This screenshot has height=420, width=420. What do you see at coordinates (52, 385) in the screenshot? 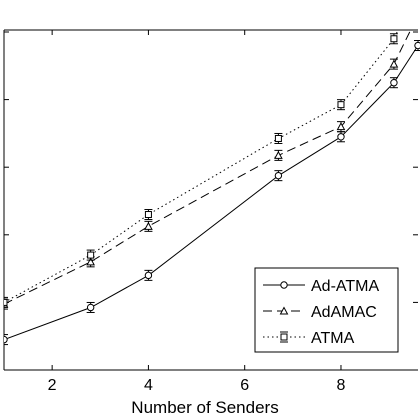
I see `x-tick-label: 2` at bounding box center [52, 385].